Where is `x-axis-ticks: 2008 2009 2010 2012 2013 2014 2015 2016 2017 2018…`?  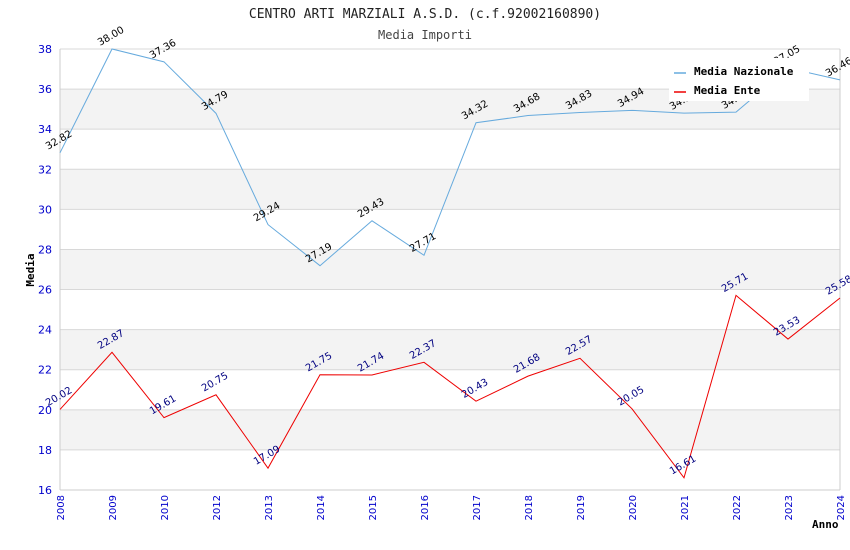 x-axis-ticks: 2008 2009 2010 2012 2013 2014 2015 2016 2017 2018… is located at coordinates (451, 507).